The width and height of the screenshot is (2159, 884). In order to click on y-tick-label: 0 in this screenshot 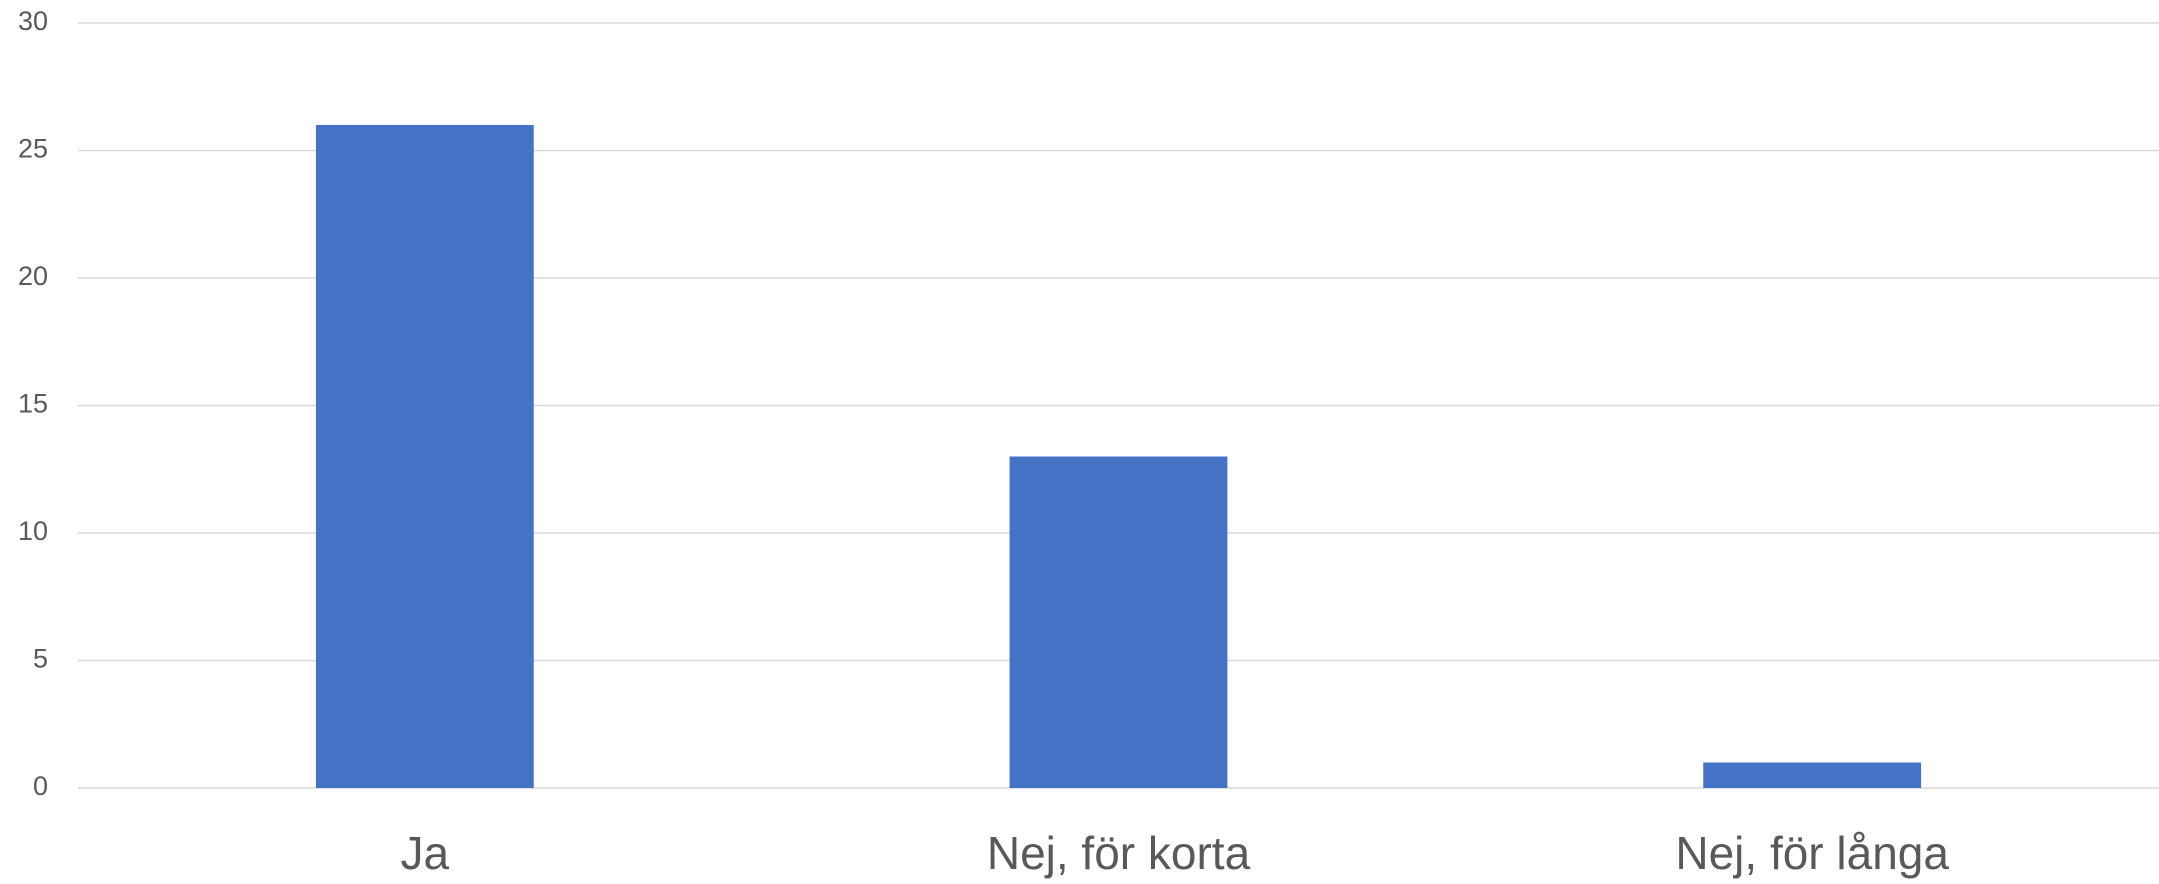, I will do `click(40, 786)`.